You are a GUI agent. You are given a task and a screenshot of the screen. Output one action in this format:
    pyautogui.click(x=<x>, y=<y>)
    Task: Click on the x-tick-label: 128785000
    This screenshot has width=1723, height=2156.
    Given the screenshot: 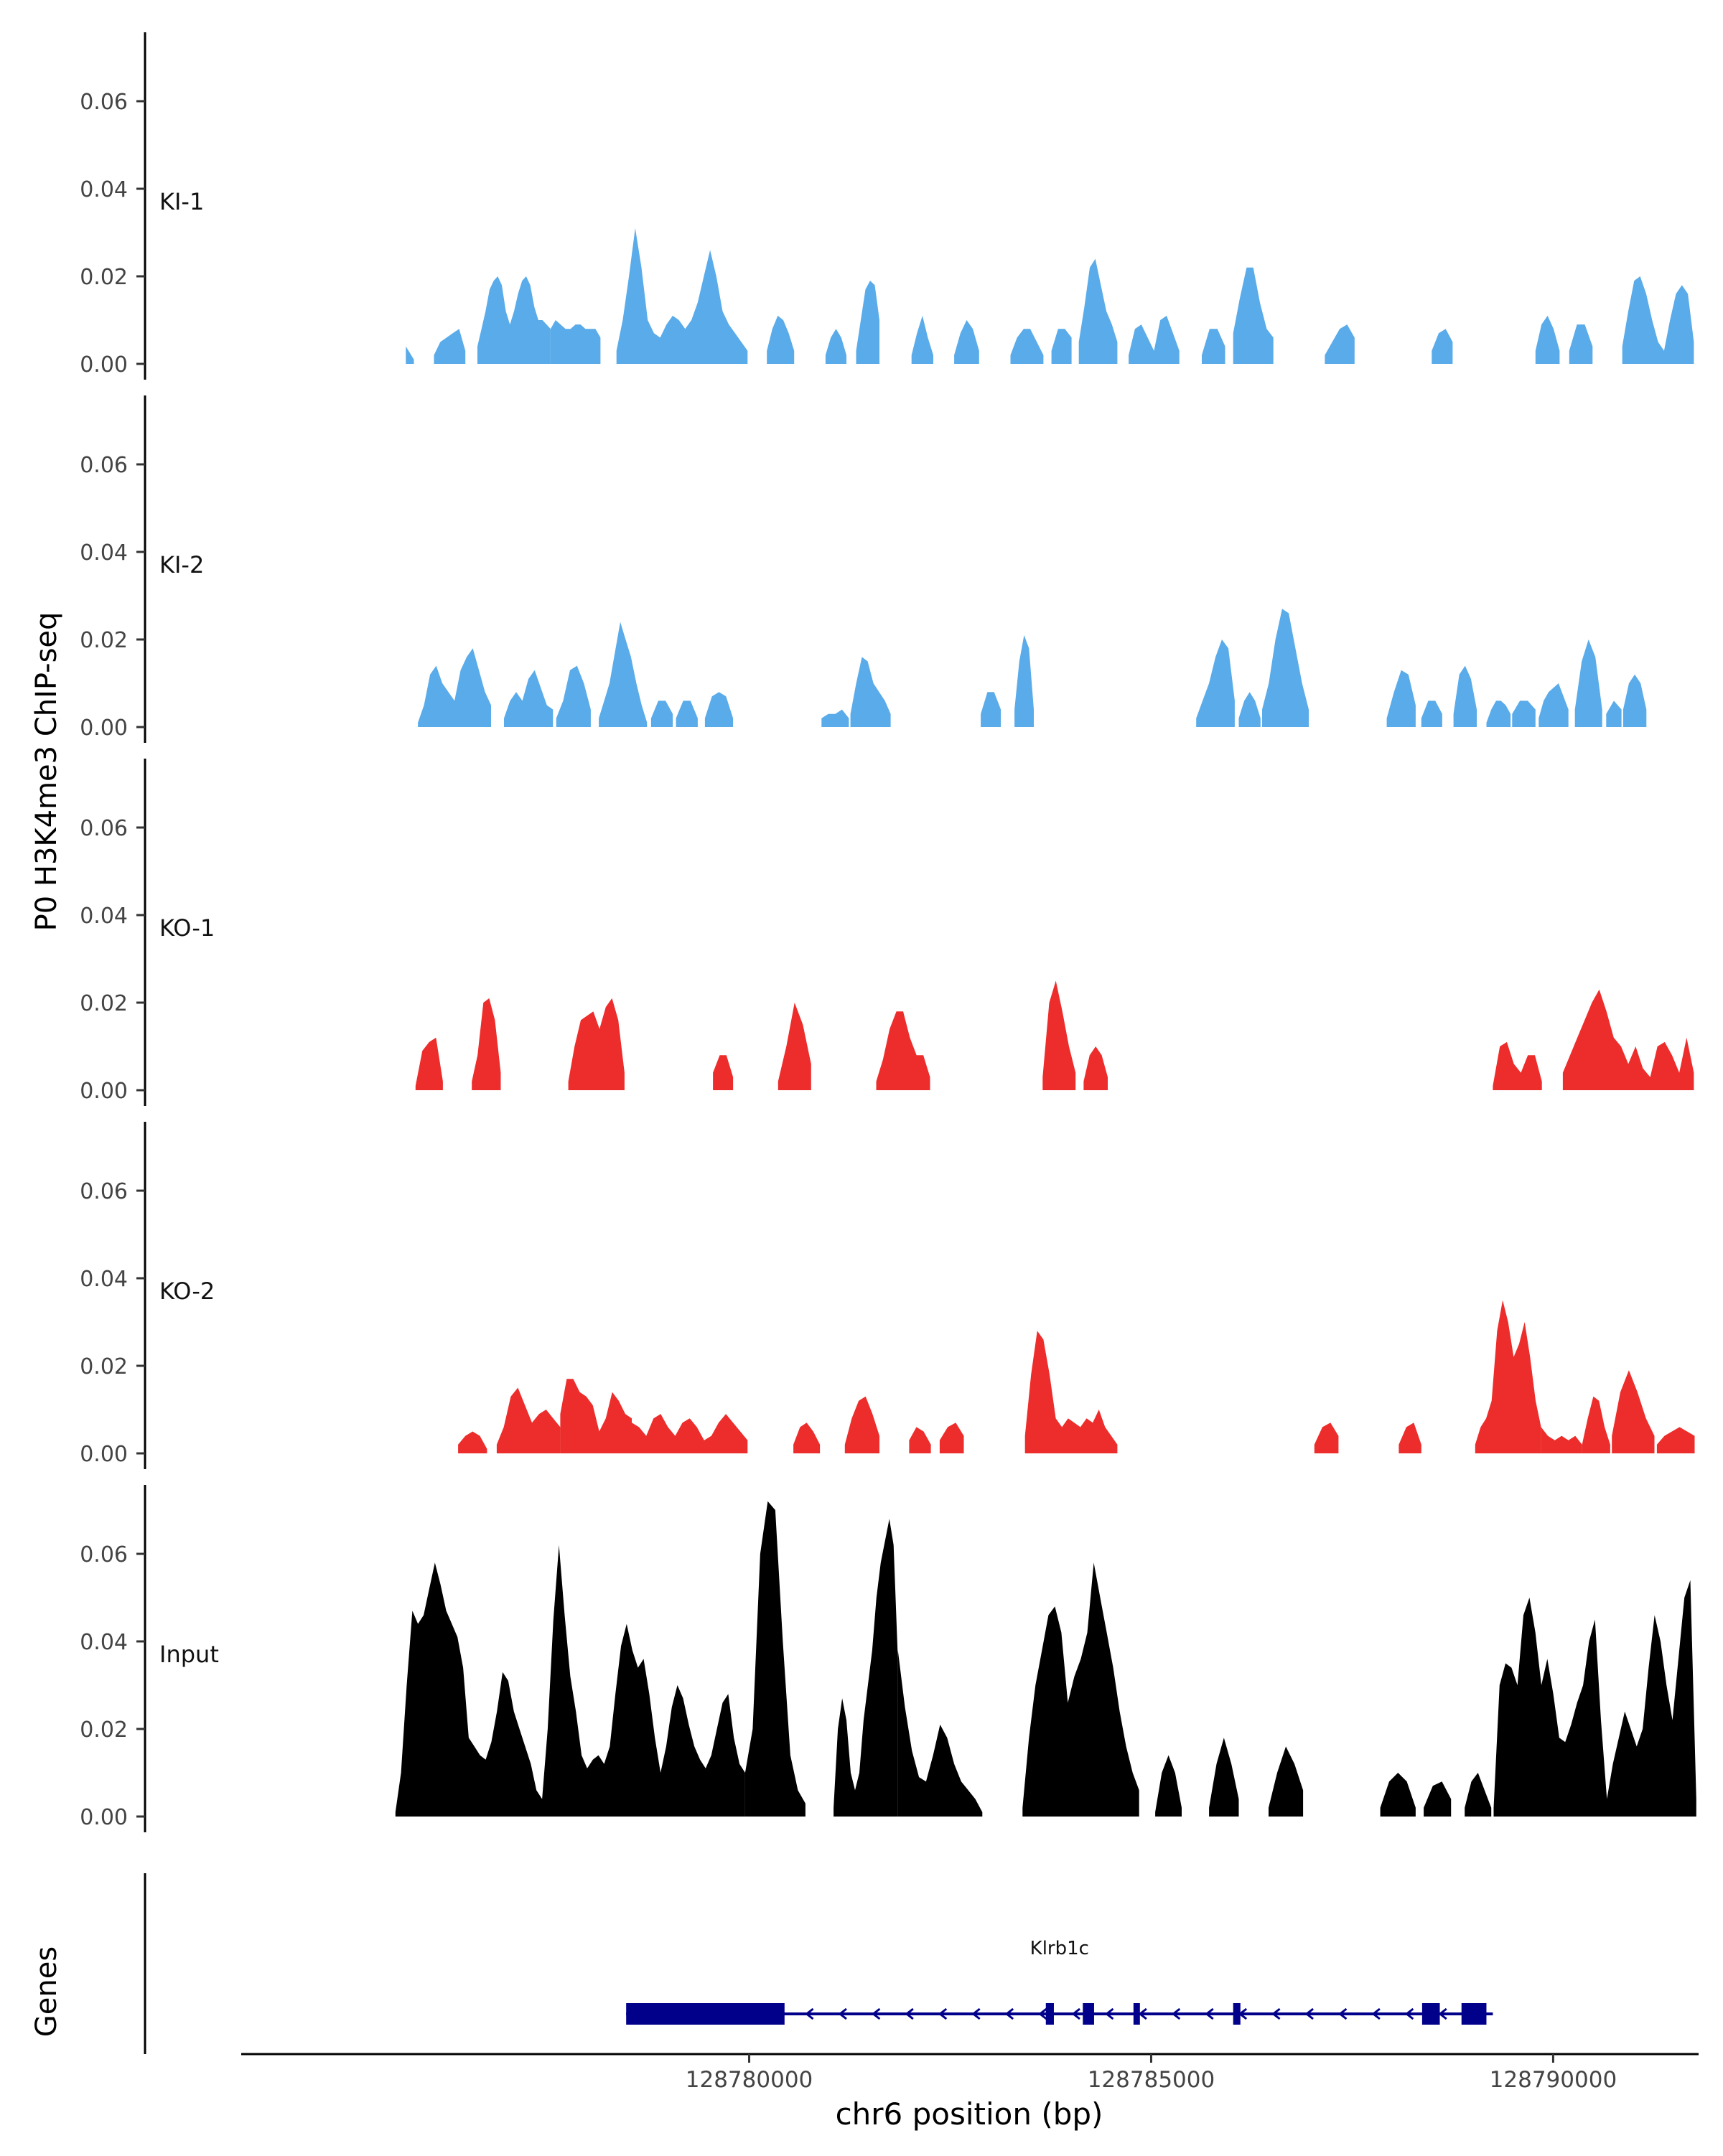 What is the action you would take?
    pyautogui.click(x=1151, y=2080)
    